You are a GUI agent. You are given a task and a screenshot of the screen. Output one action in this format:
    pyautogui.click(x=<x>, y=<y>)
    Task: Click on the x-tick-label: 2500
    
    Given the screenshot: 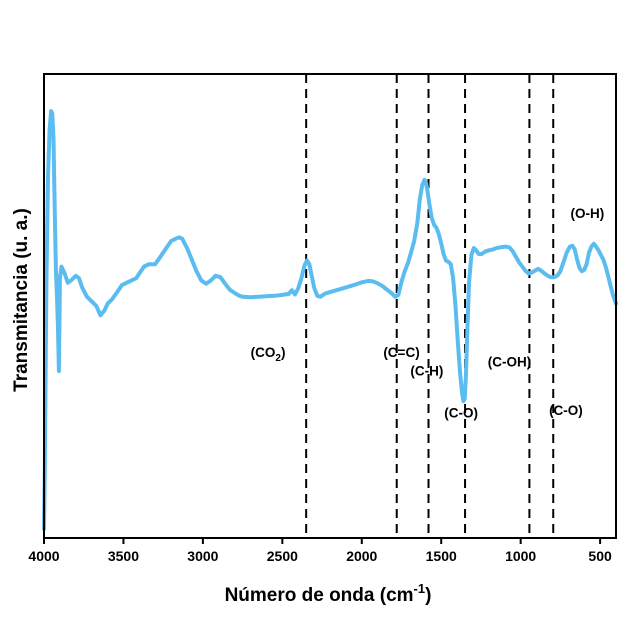 What is the action you would take?
    pyautogui.click(x=282, y=556)
    